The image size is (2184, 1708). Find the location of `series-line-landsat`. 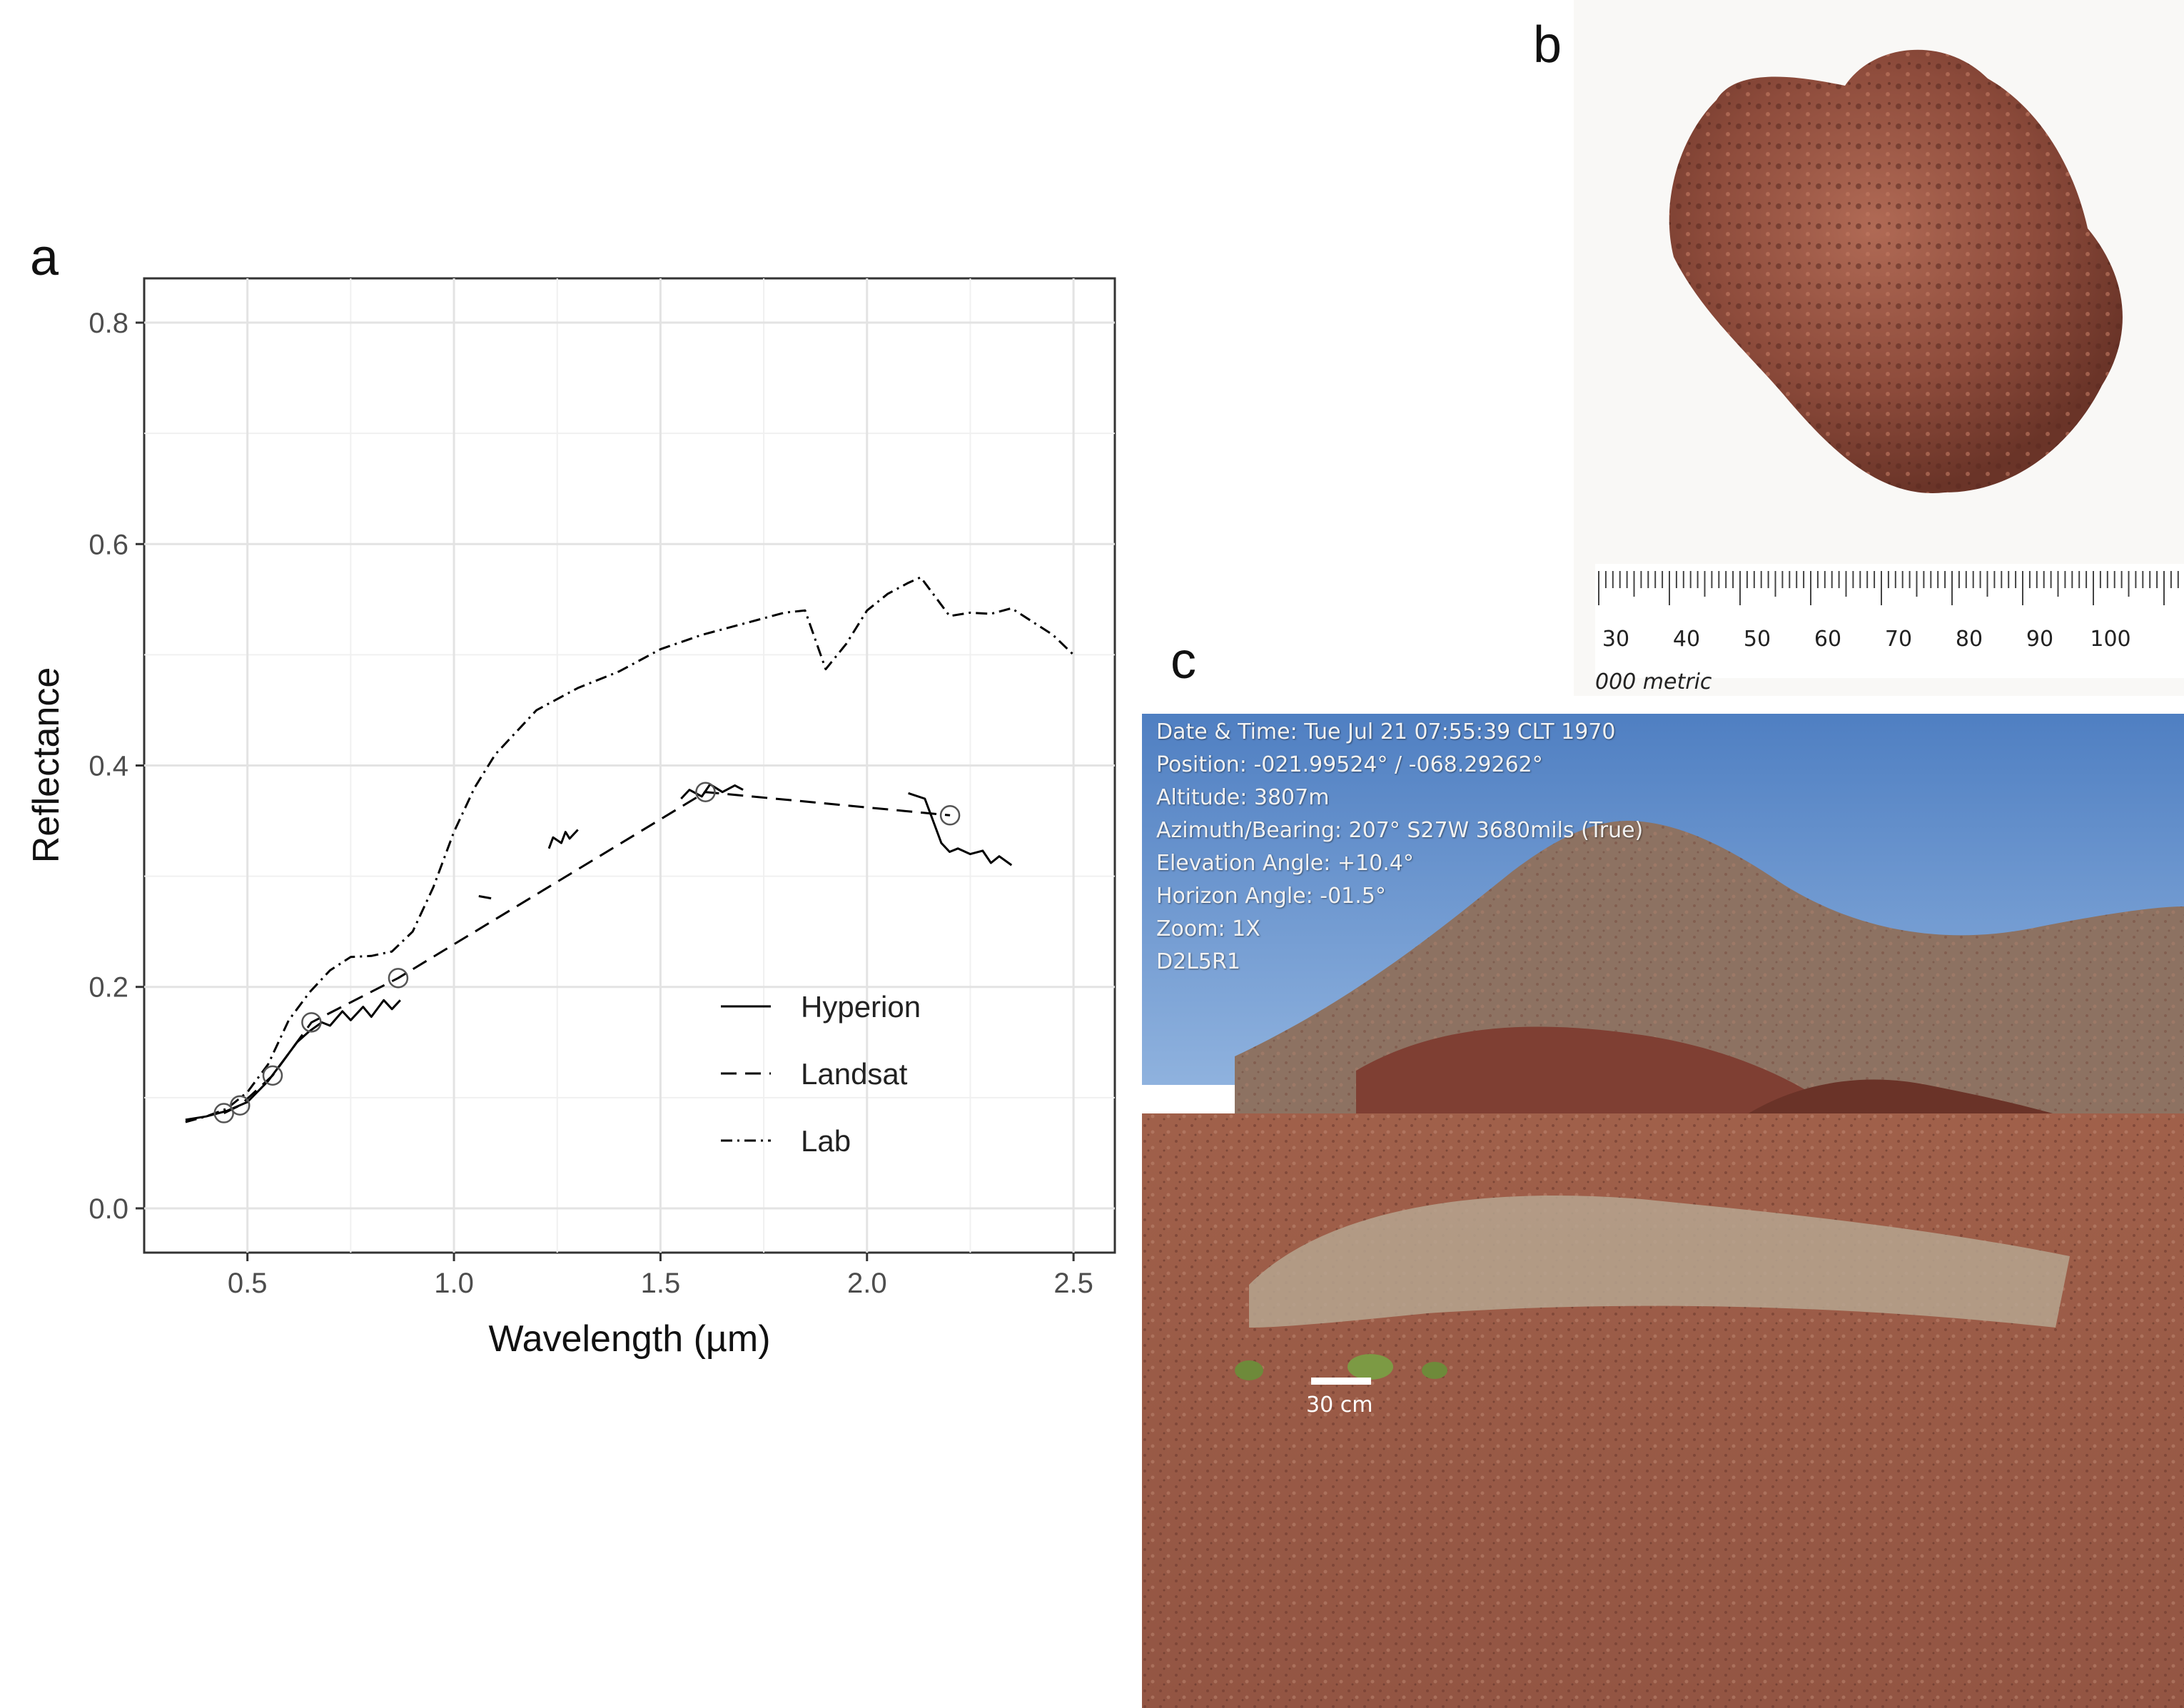

series-line-landsat is located at coordinates (587, 953).